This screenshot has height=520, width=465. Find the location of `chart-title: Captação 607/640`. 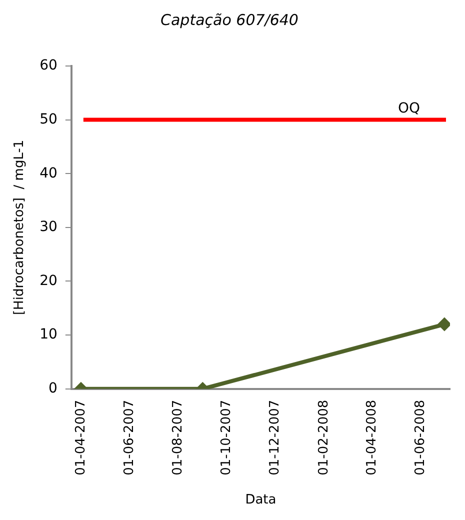

chart-title: Captação 607/640 is located at coordinates (229, 19).